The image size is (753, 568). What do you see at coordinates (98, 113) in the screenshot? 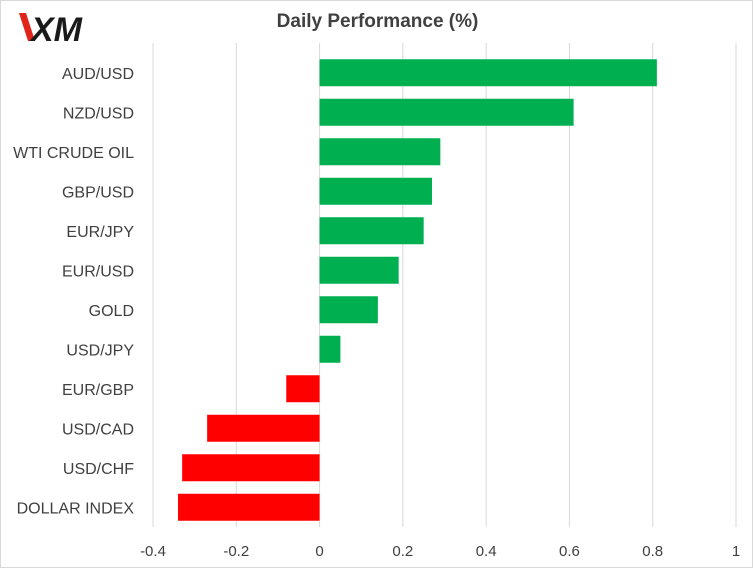
I see `category-label-1: NZD/USD` at bounding box center [98, 113].